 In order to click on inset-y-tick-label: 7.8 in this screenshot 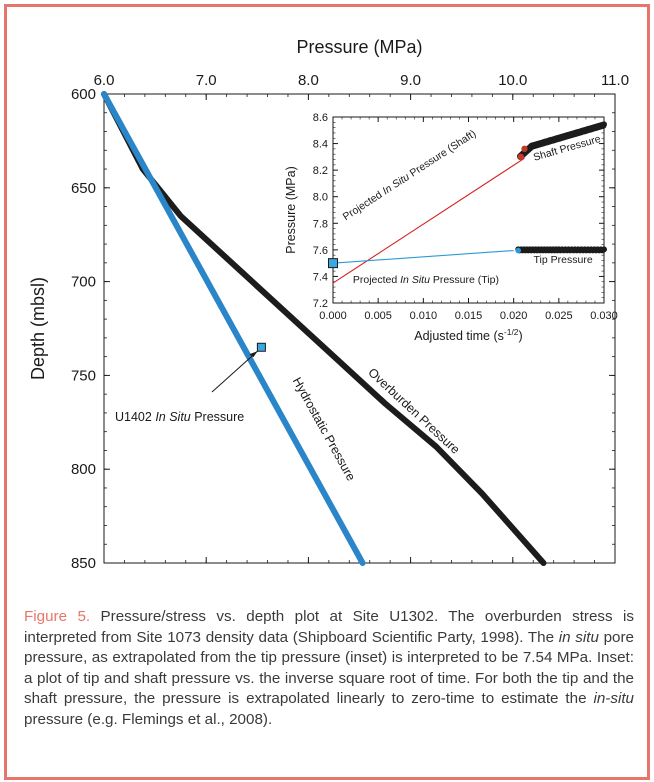, I will do `click(320, 224)`.